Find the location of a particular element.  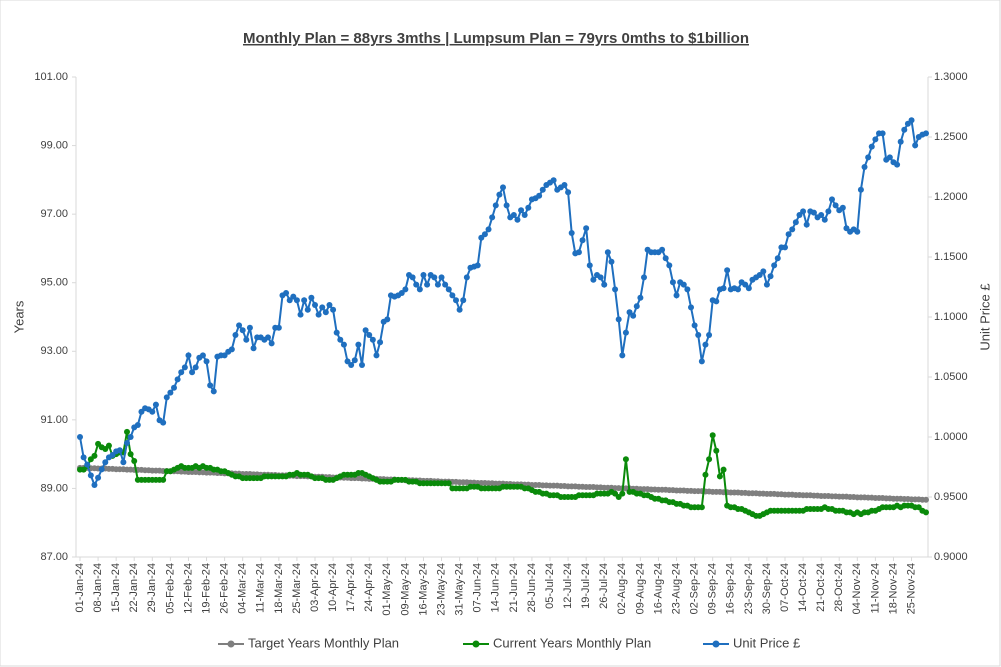

x-tick-label: 25-Mar-24 is located at coordinates (297, 588).